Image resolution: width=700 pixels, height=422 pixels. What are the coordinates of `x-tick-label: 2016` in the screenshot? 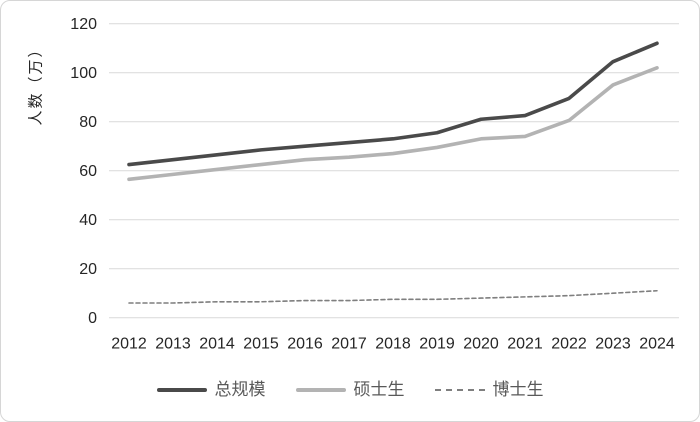 It's located at (305, 344).